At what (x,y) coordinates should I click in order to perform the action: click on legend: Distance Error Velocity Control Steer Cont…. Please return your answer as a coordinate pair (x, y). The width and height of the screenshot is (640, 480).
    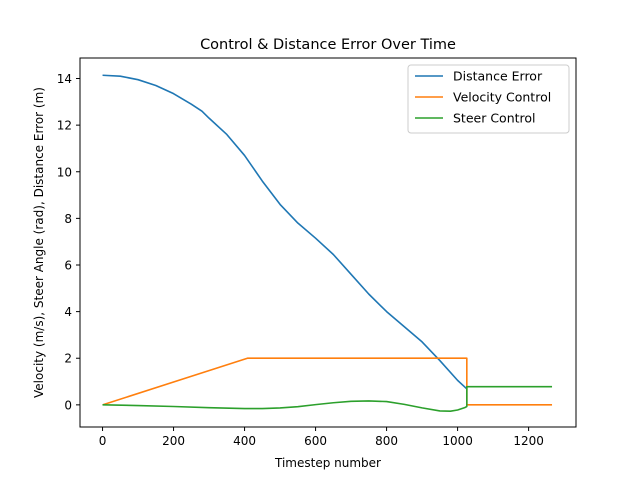
    Looking at the image, I should click on (488, 99).